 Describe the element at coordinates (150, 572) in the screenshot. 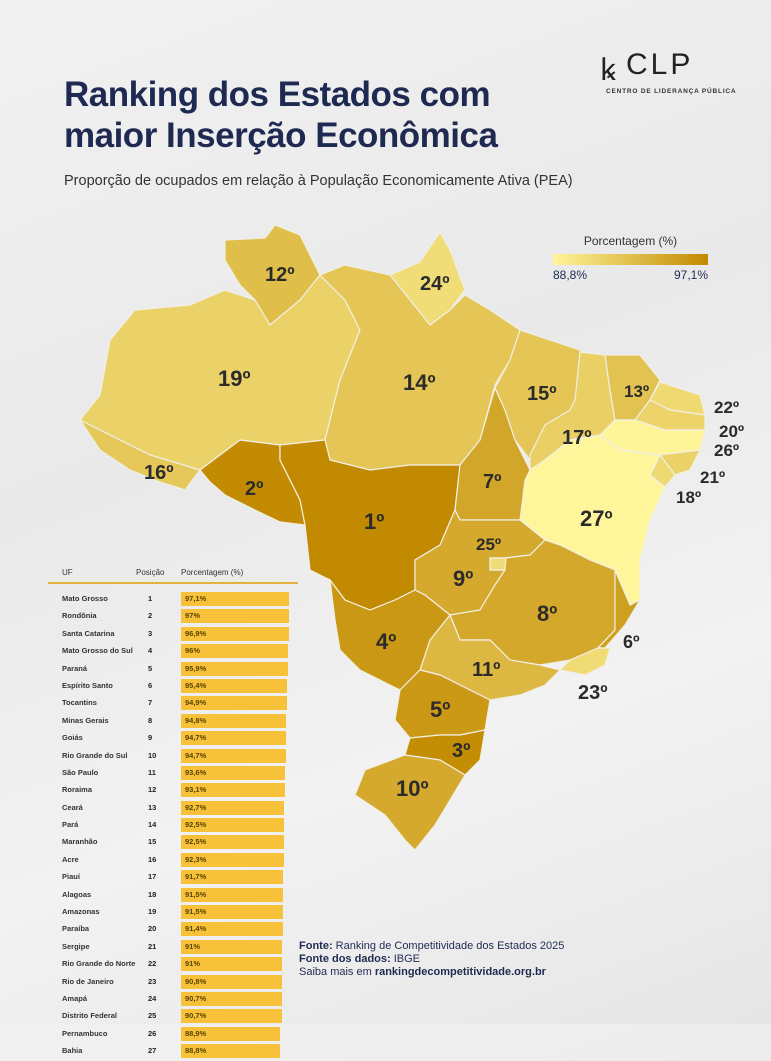

I see `header-position: Posição` at that location.